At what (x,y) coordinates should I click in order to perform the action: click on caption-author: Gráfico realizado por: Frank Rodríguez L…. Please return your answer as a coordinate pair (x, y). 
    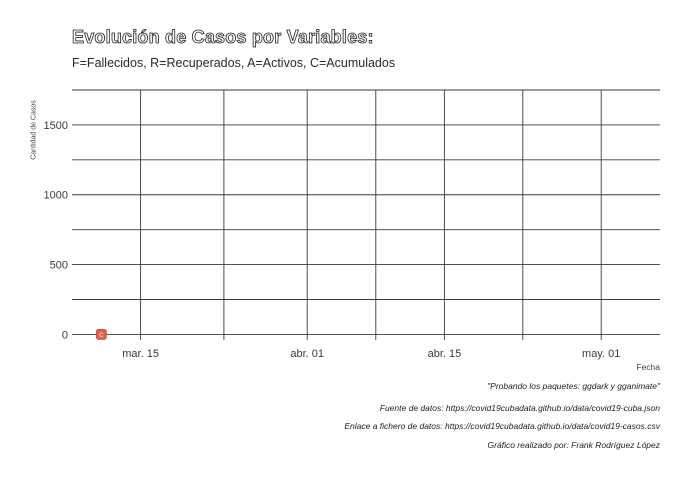
    Looking at the image, I should click on (573, 445).